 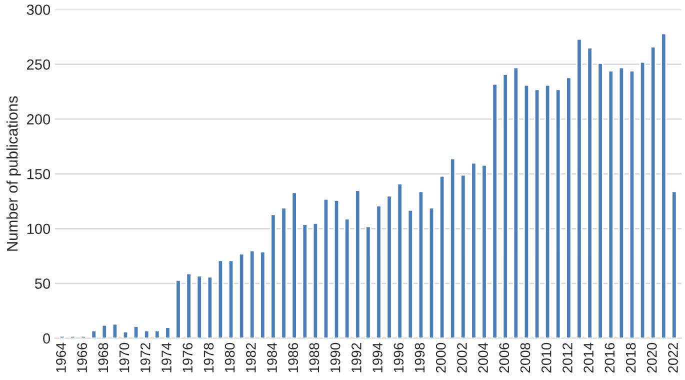 I want to click on y-tick-label: 300, so click(x=38, y=9).